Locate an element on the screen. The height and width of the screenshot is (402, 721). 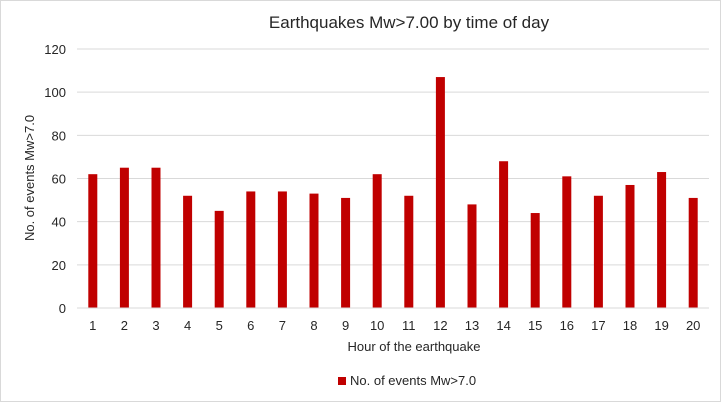
x-tick-label: 20 is located at coordinates (693, 325).